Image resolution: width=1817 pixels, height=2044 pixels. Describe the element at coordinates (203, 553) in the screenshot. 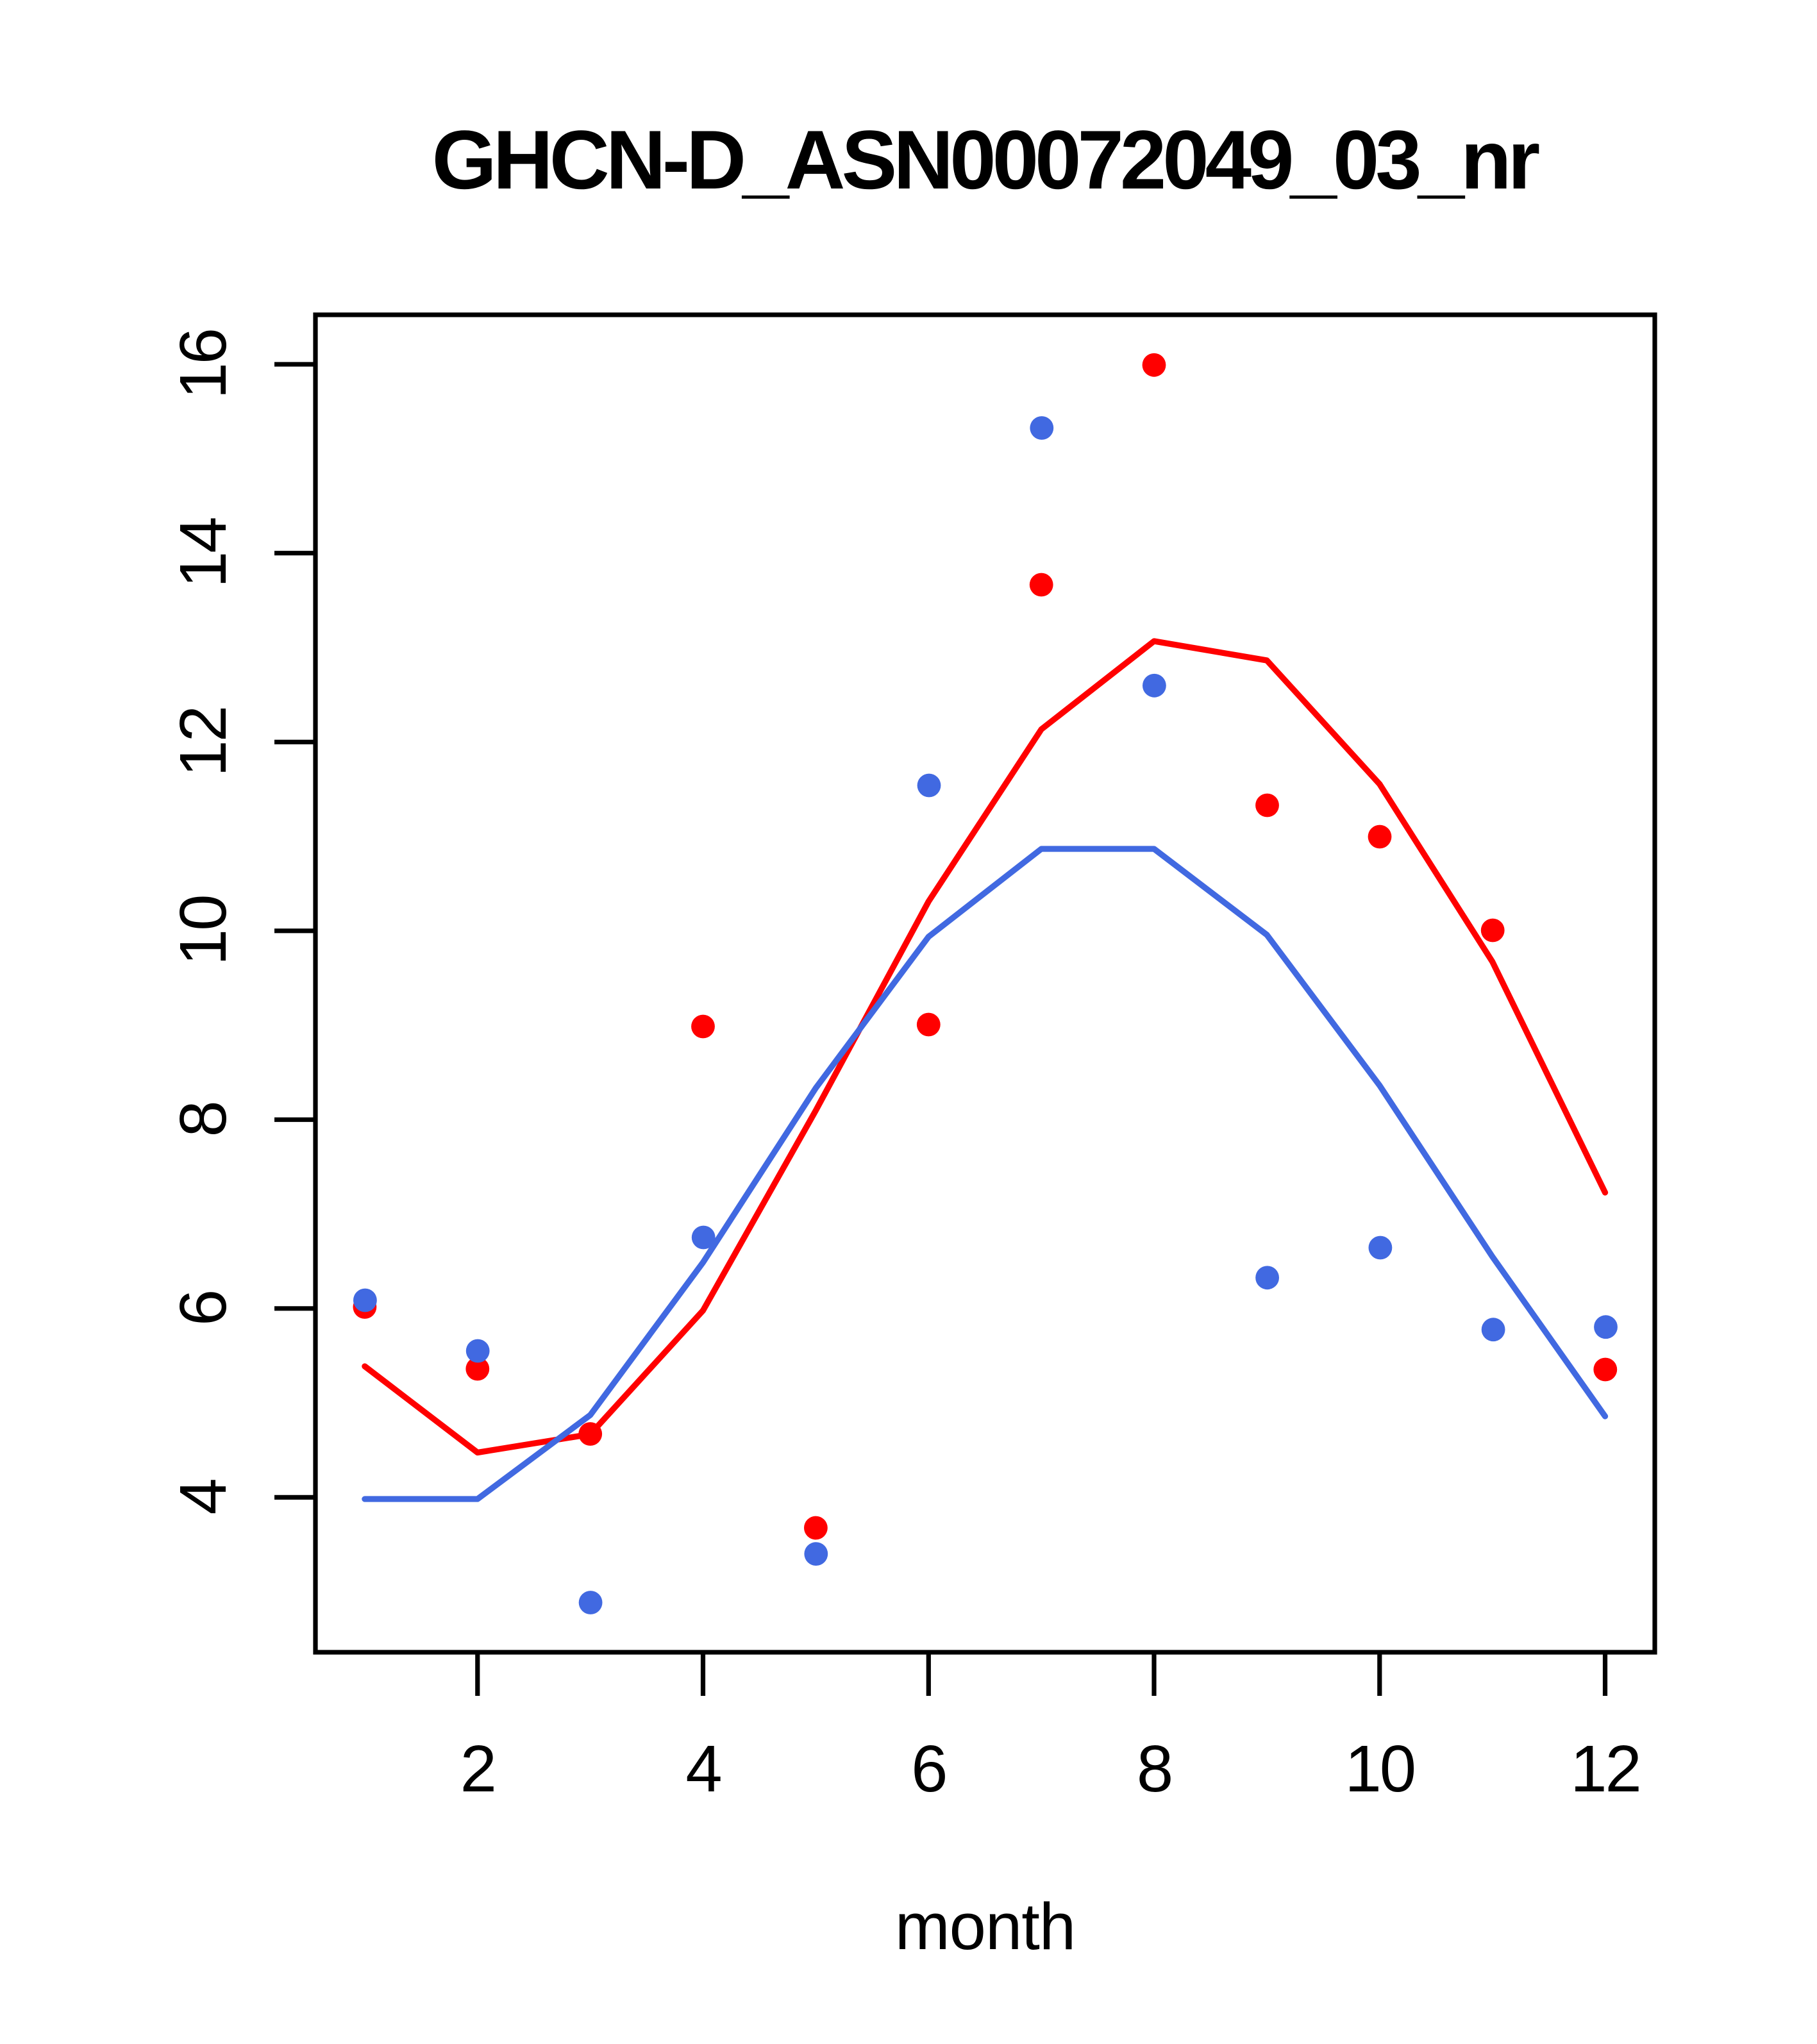

I see `svg-text: 14` at that location.